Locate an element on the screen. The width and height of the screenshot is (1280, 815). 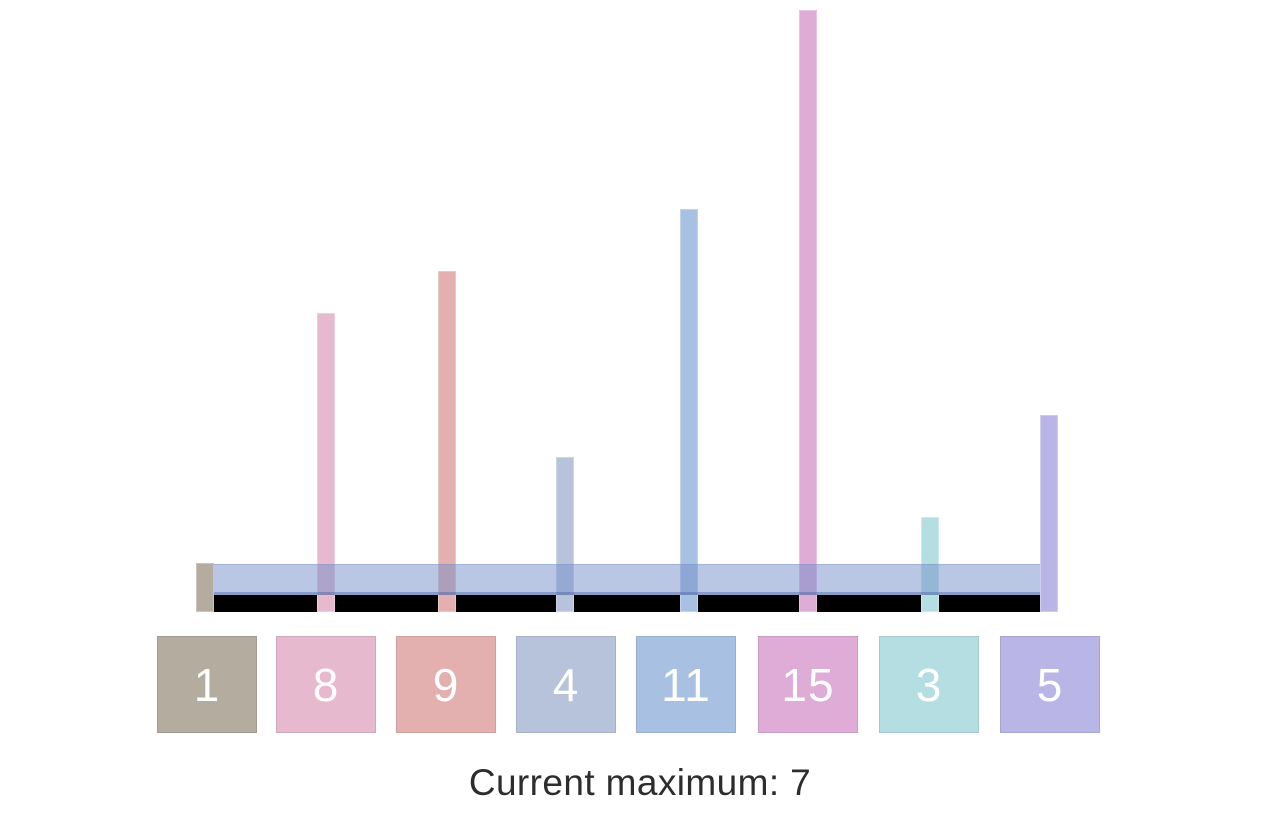
value-cell: 5 is located at coordinates (1050, 684).